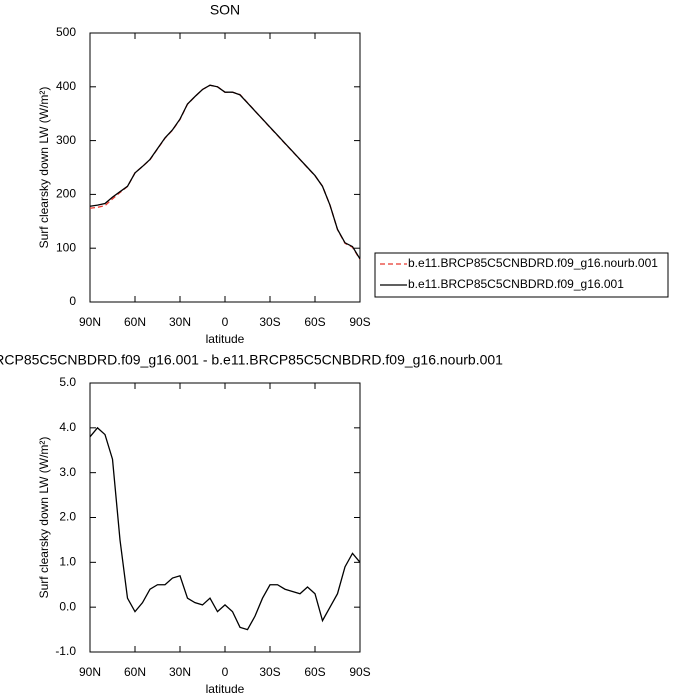 This screenshot has width=700, height=700. I want to click on legend-label: b.e11.BRCP85C5CNBDRD.f09_g16.nourb.001, so click(533, 263).